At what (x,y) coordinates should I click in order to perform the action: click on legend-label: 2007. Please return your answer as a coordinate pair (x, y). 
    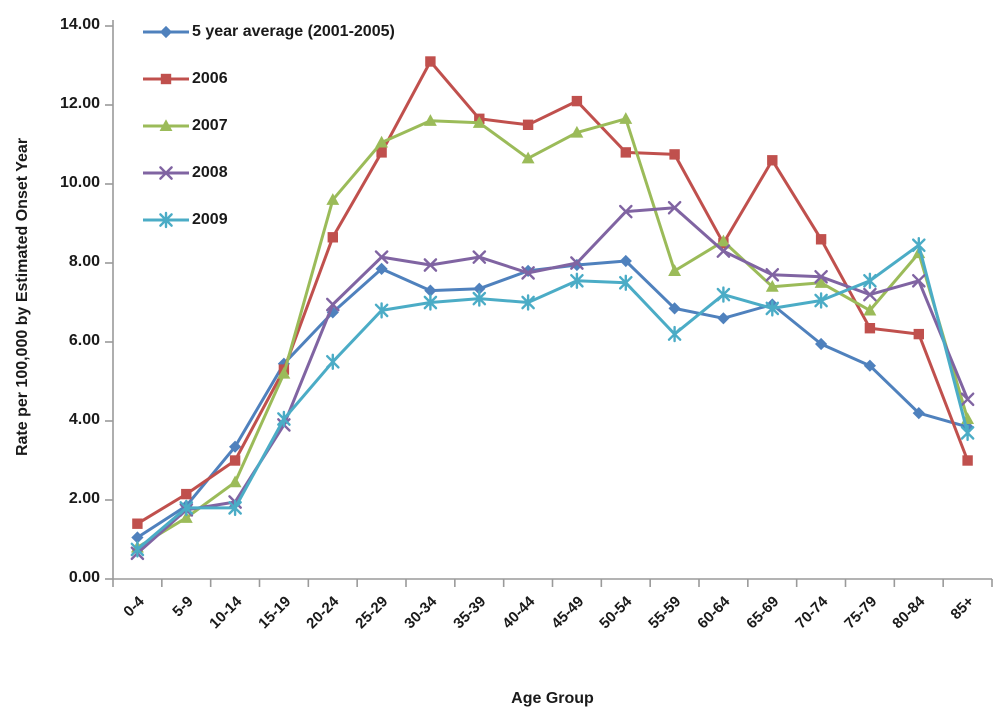
    Looking at the image, I should click on (210, 125).